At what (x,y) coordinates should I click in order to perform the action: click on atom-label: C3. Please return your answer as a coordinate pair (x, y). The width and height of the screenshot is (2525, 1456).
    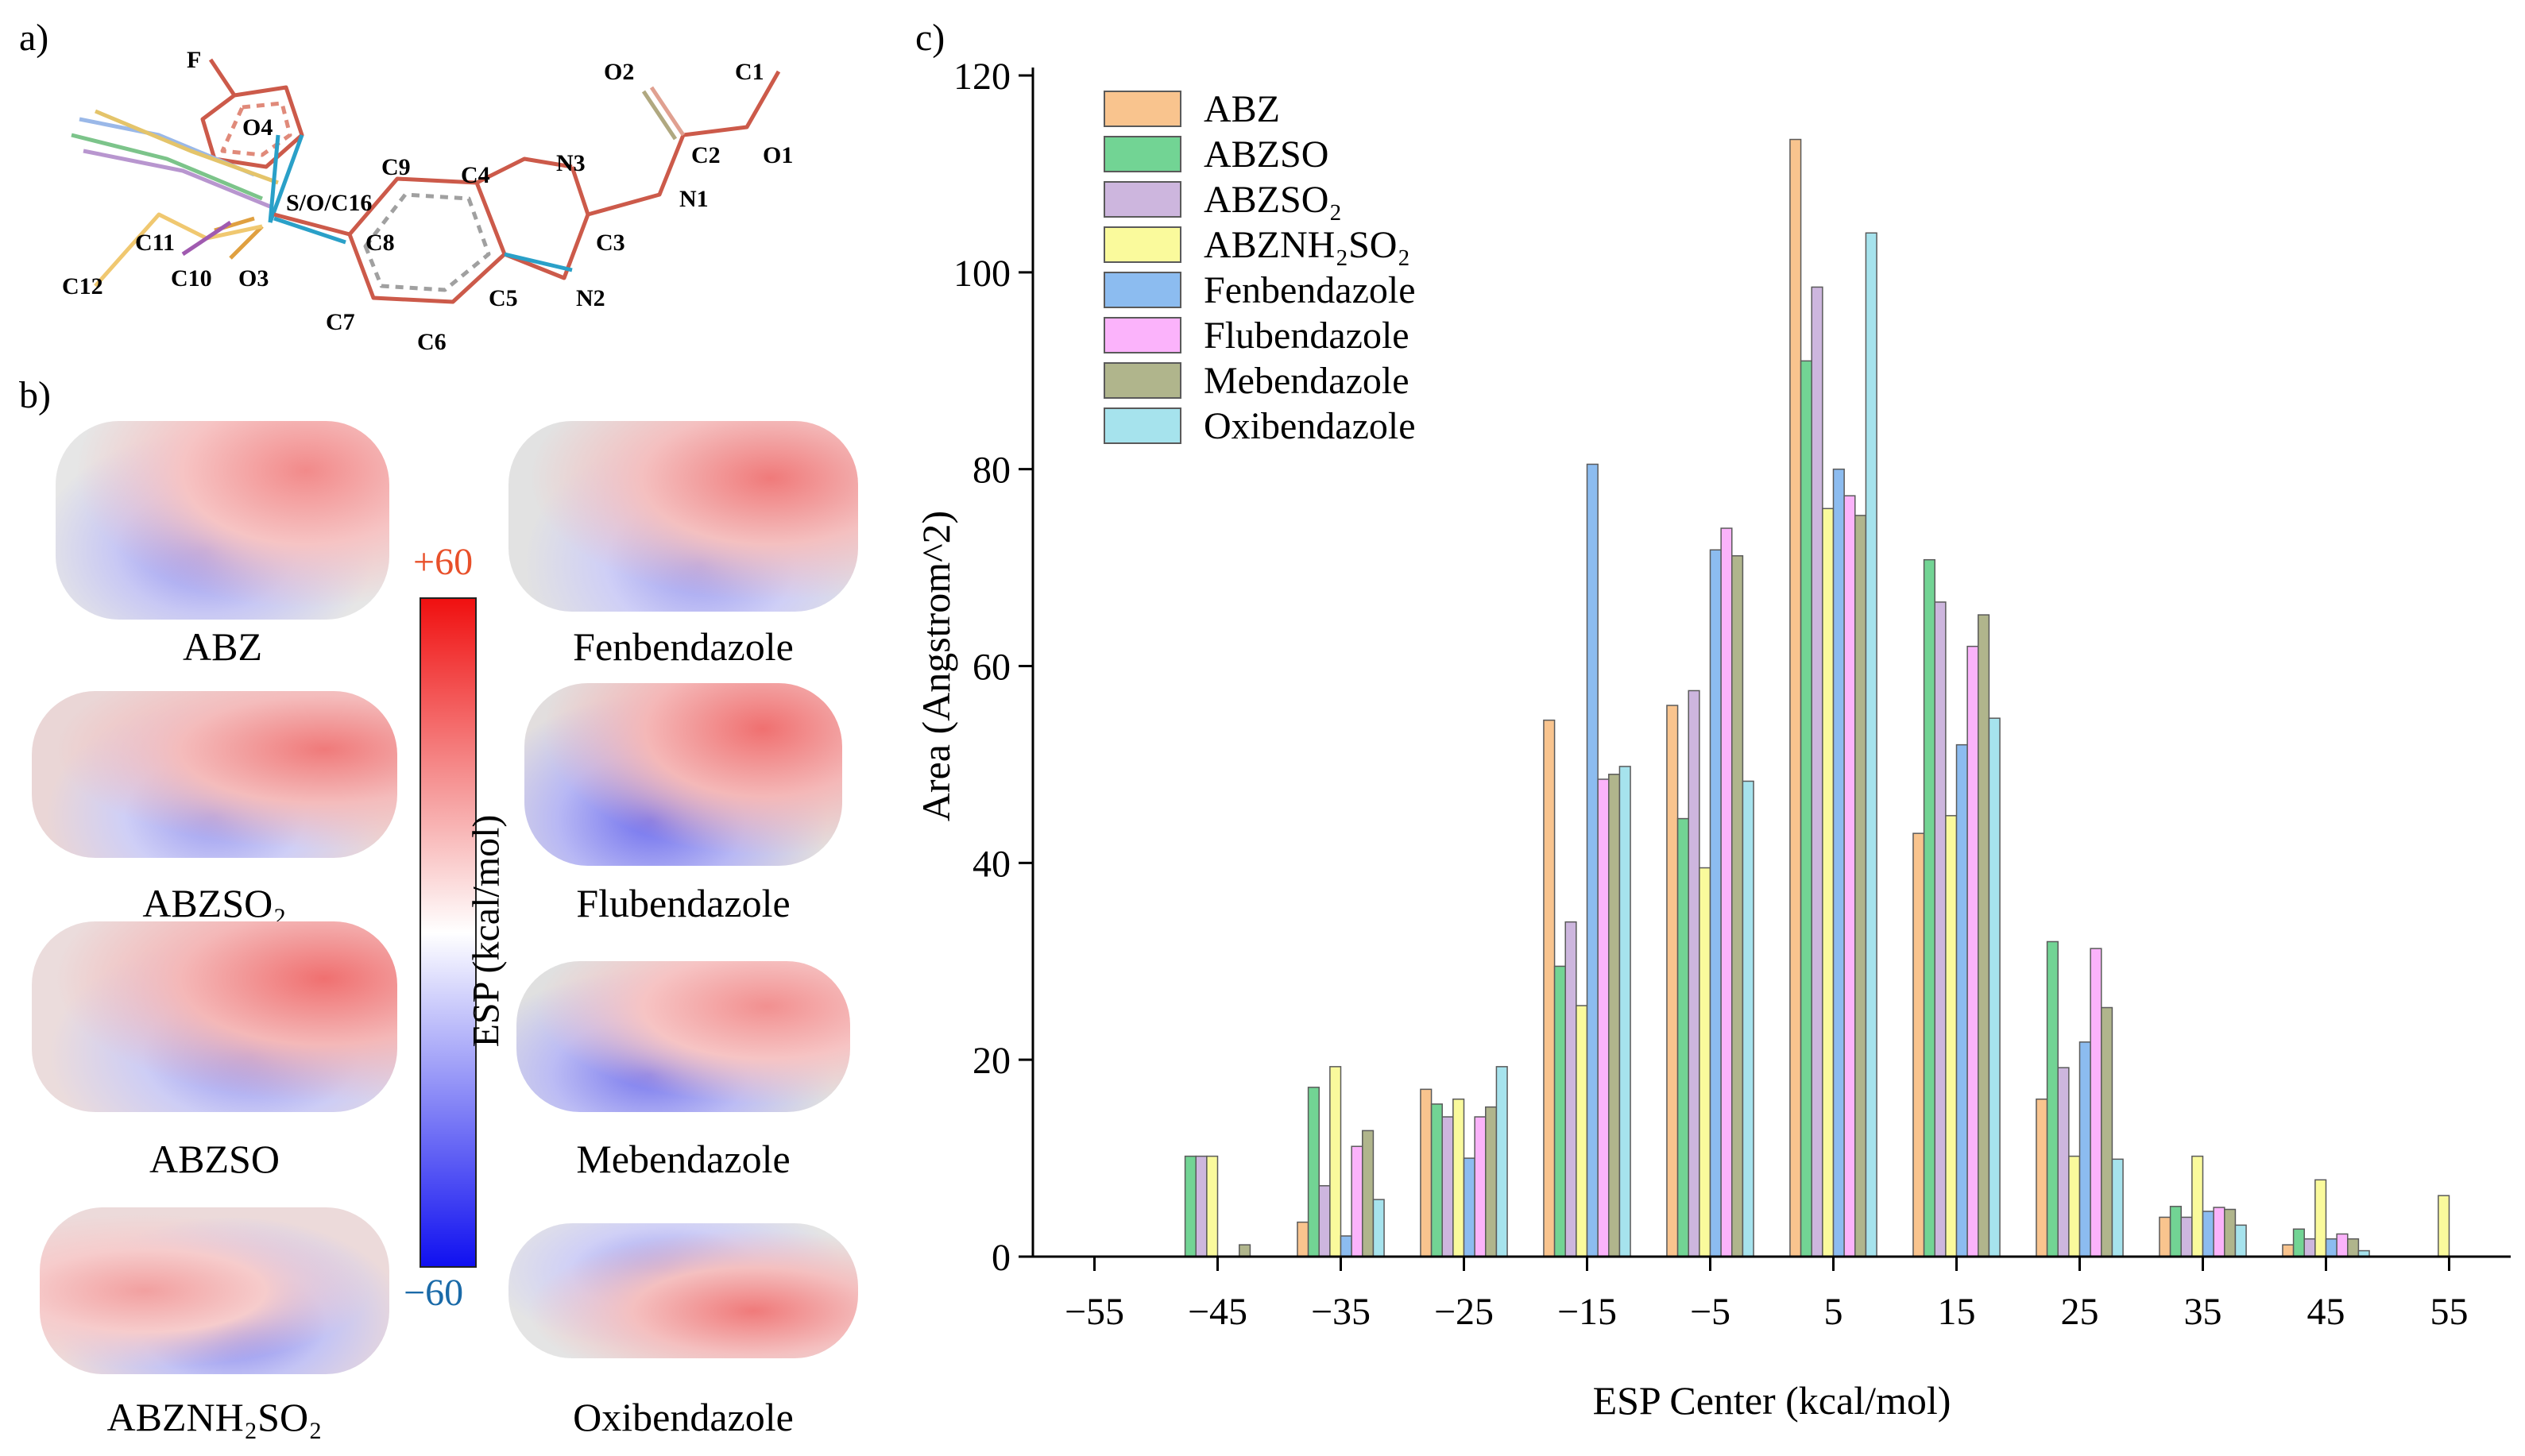
    Looking at the image, I should click on (611, 243).